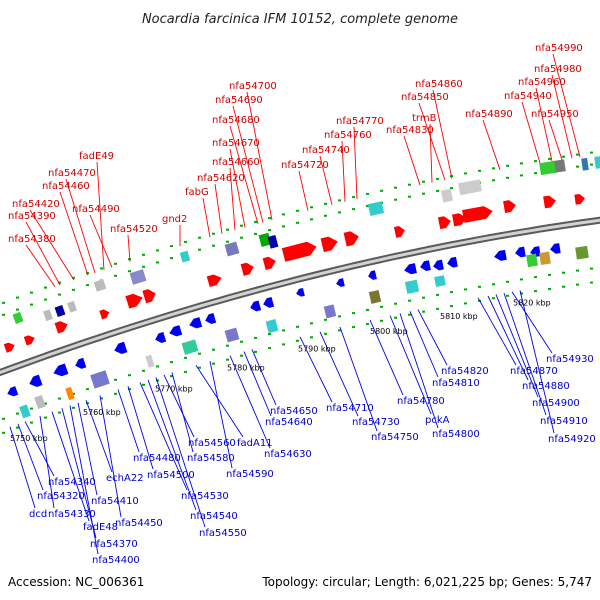 Image resolution: width=600 pixels, height=600 pixels. What do you see at coordinates (410, 130) in the screenshot?
I see `forward-gene-label: nfa54830` at bounding box center [410, 130].